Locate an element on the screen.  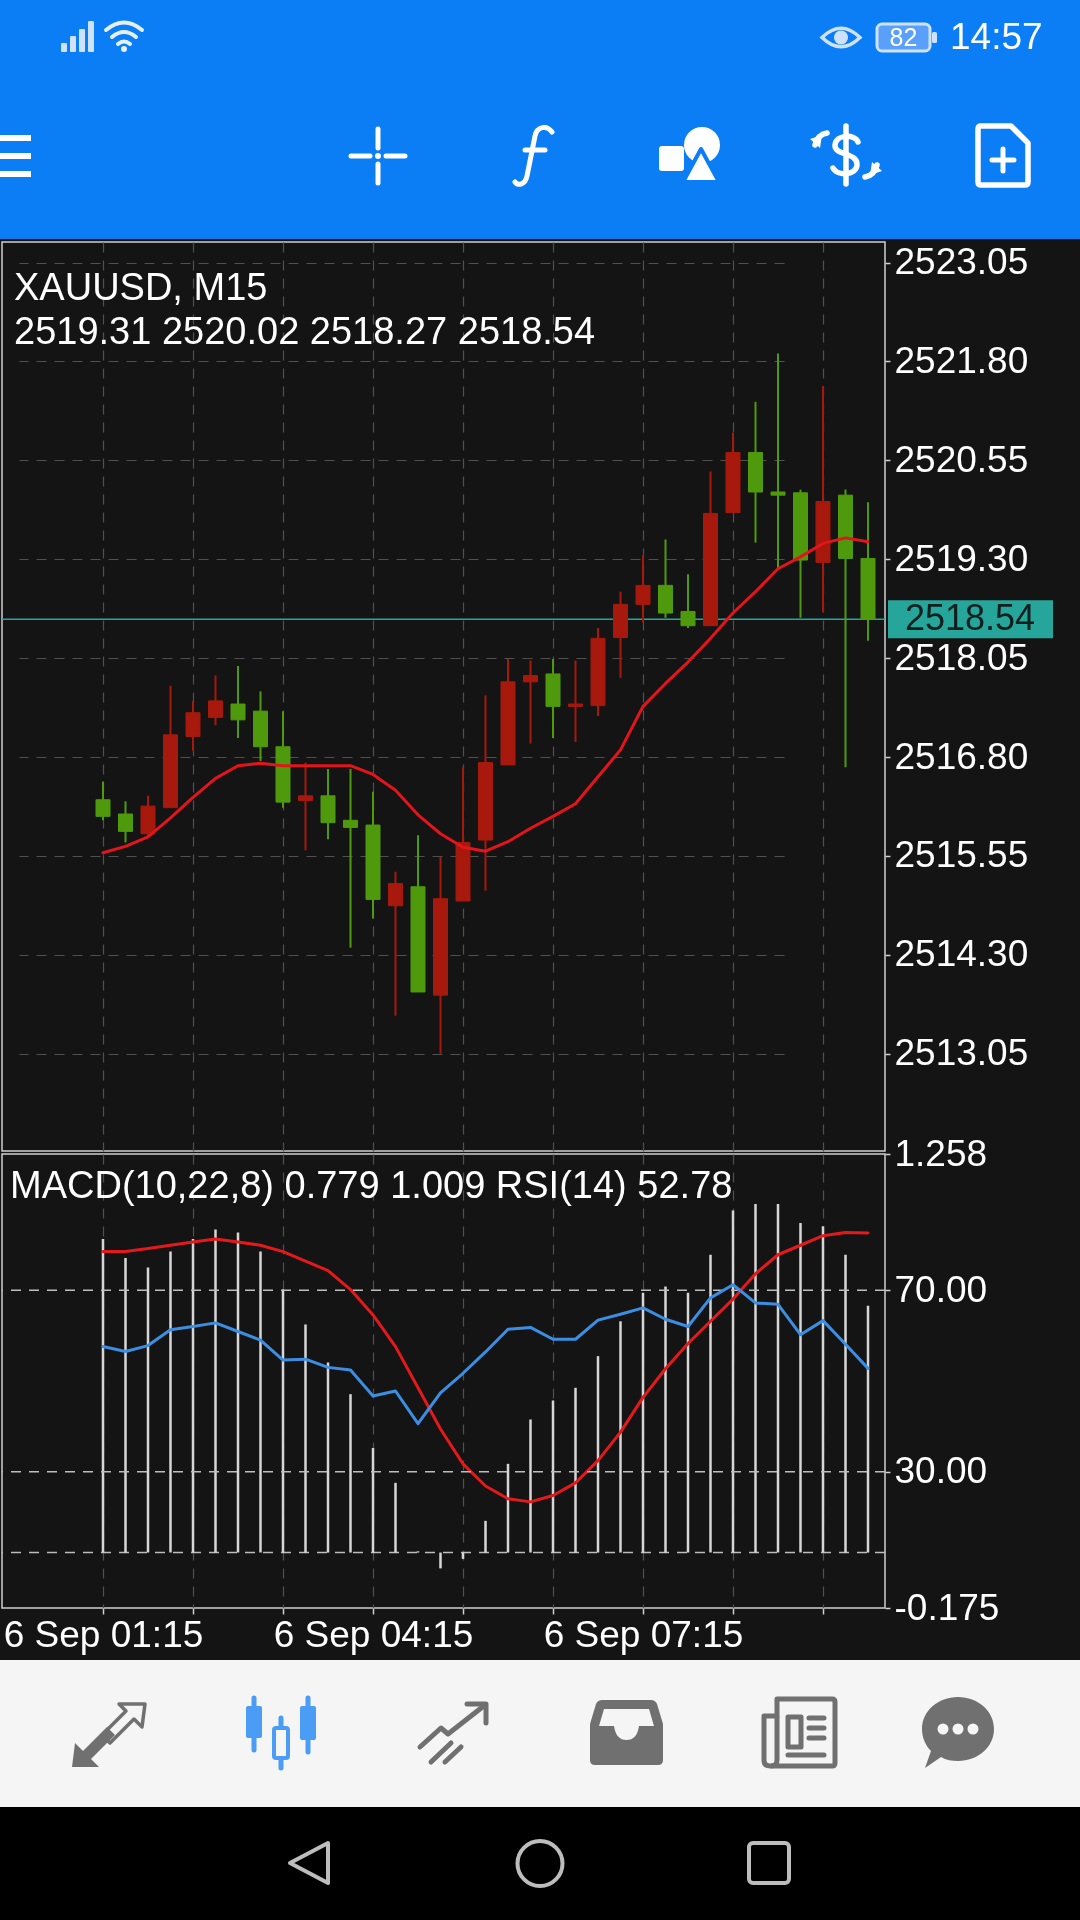
y-tick-label: 1.258 is located at coordinates (941, 1153).